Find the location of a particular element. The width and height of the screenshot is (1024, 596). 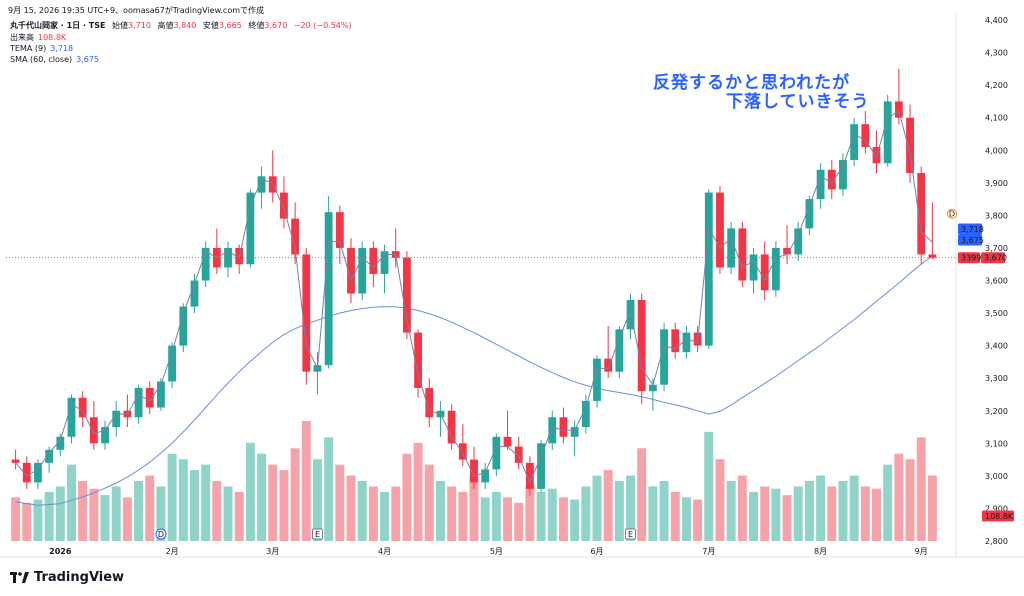

legend-tema: TEMA (9) 3,718 is located at coordinates (41, 49).